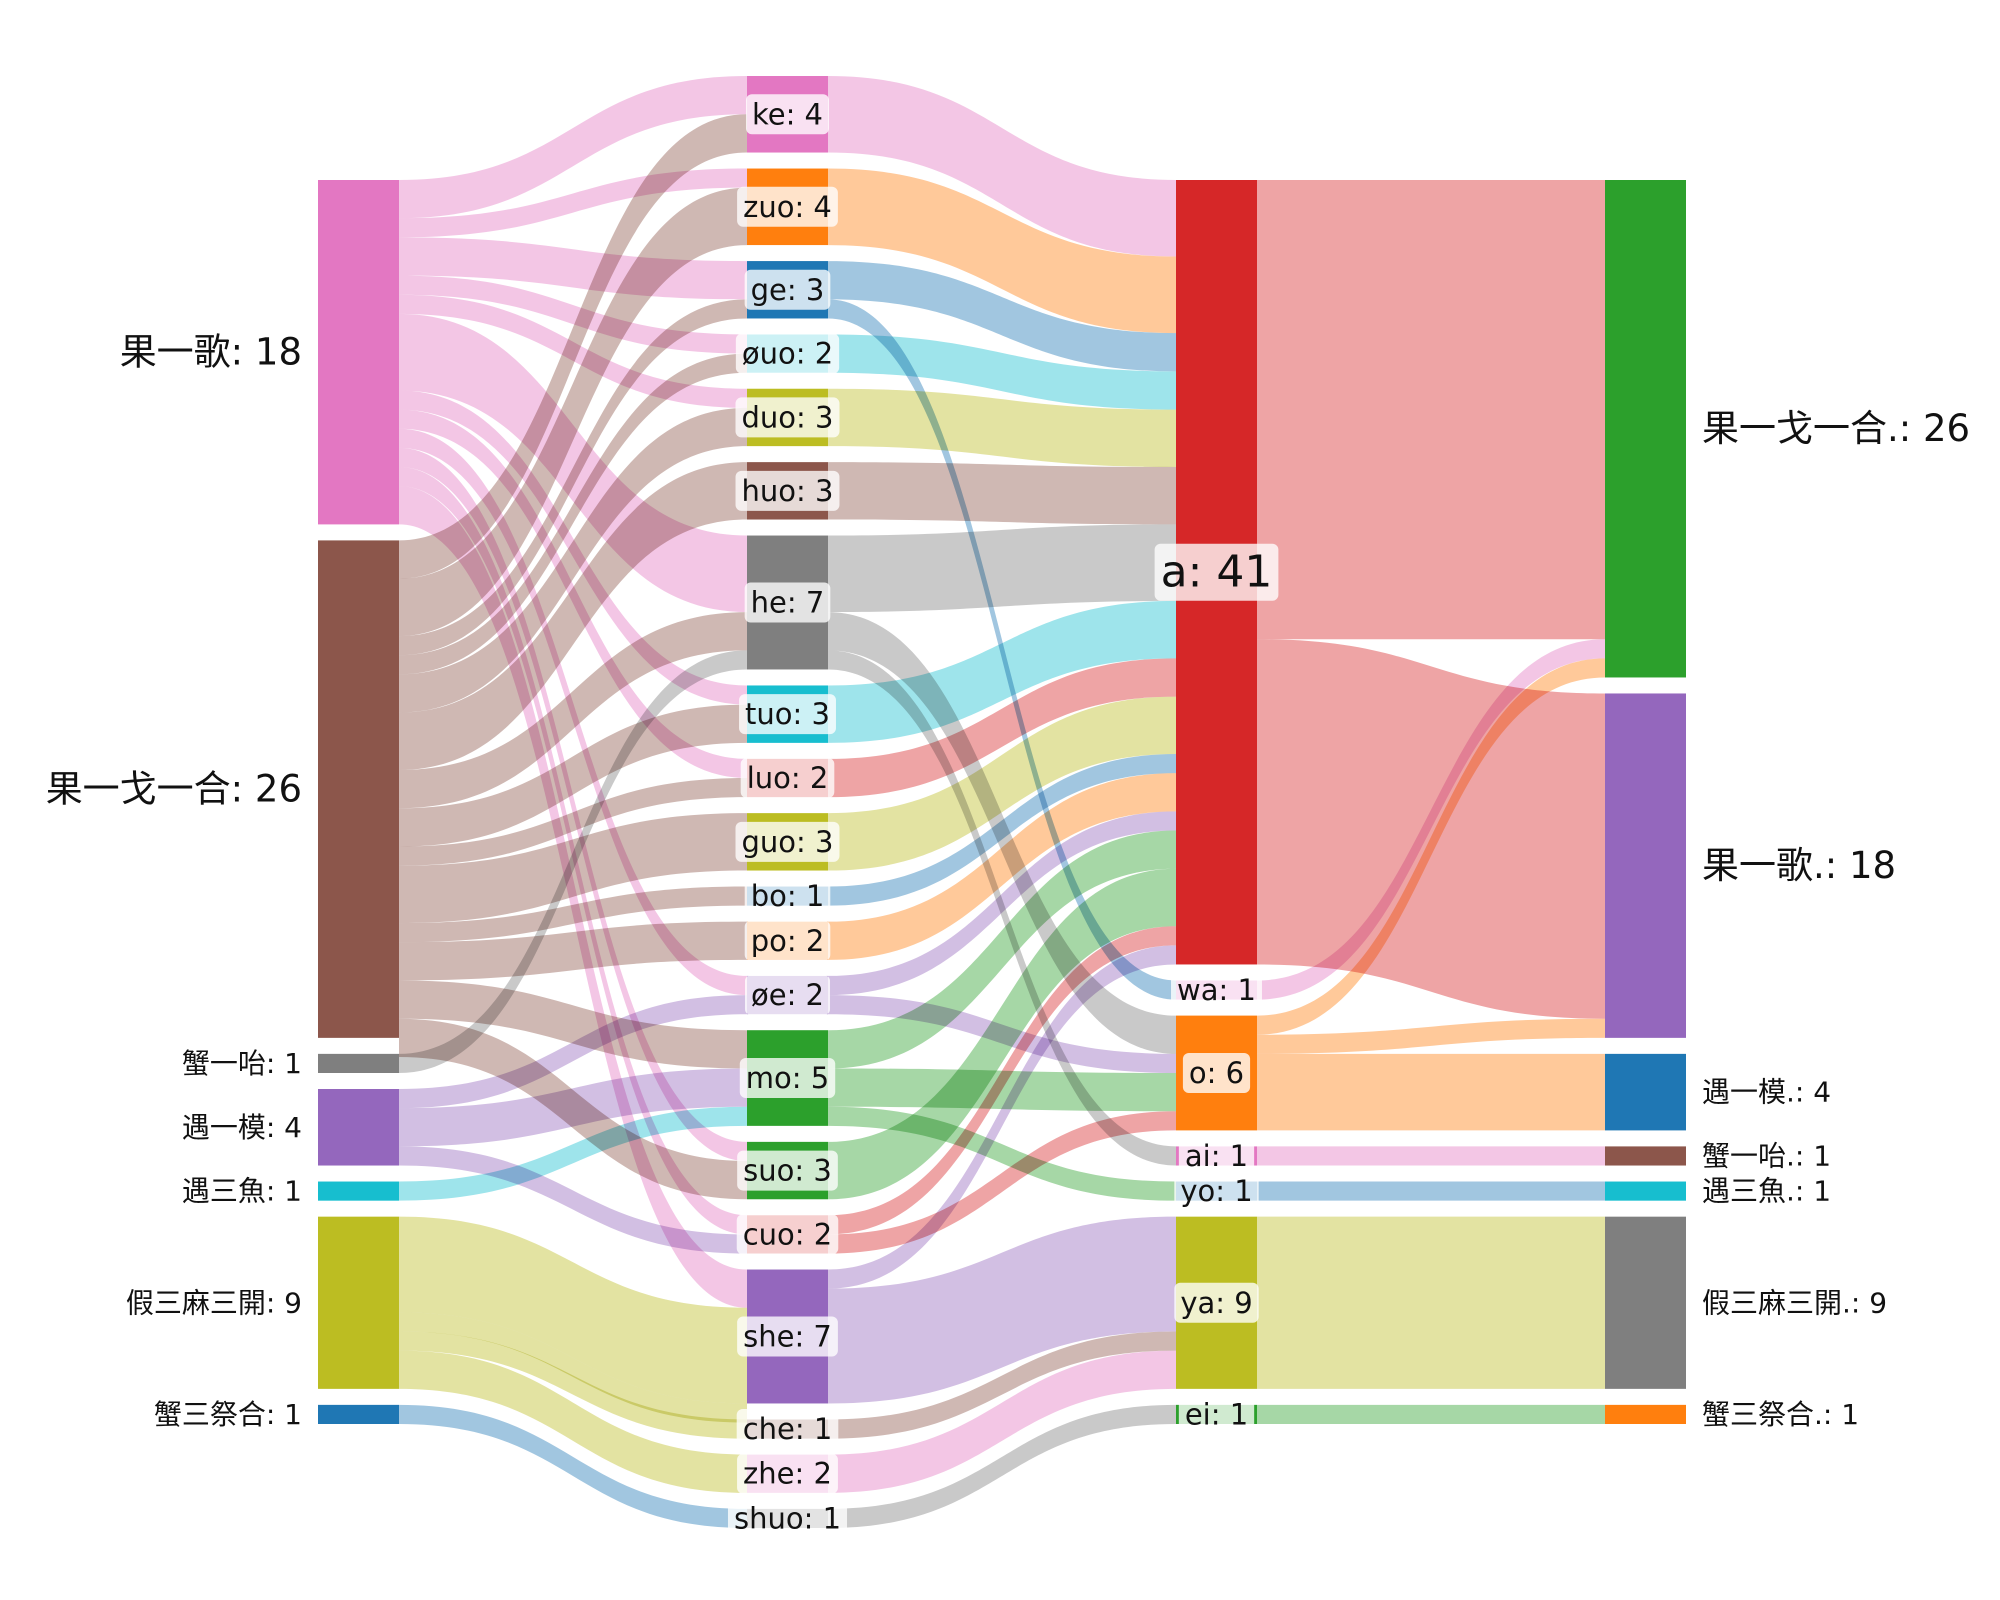  I want to click on link-a-to-t_gehe, so click(1431, 410).